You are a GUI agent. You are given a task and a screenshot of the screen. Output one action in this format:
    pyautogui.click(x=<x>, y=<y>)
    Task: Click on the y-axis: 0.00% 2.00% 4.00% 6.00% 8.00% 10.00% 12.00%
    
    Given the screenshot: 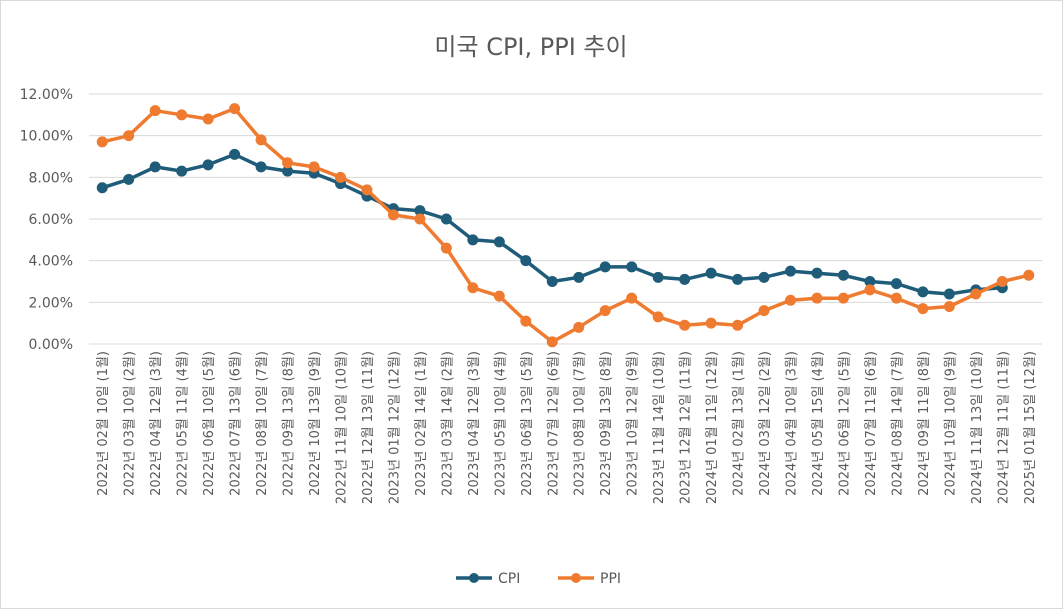 What is the action you would take?
    pyautogui.click(x=46, y=220)
    